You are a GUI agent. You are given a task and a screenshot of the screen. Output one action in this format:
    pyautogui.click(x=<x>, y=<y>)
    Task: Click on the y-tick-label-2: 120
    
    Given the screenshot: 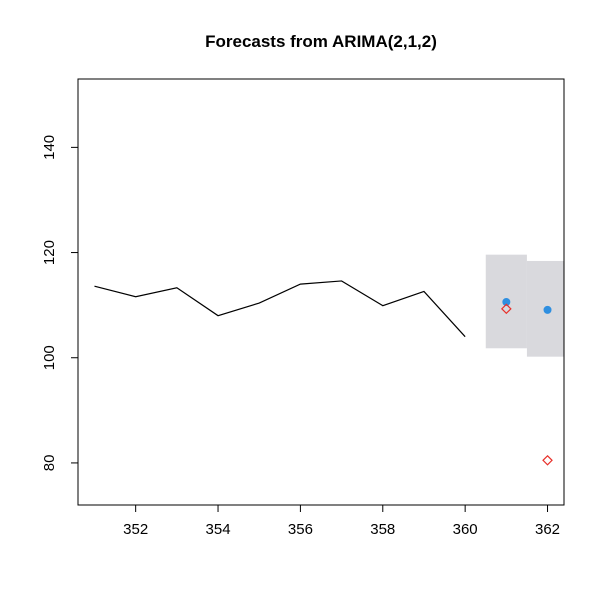 What is the action you would take?
    pyautogui.click(x=49, y=252)
    